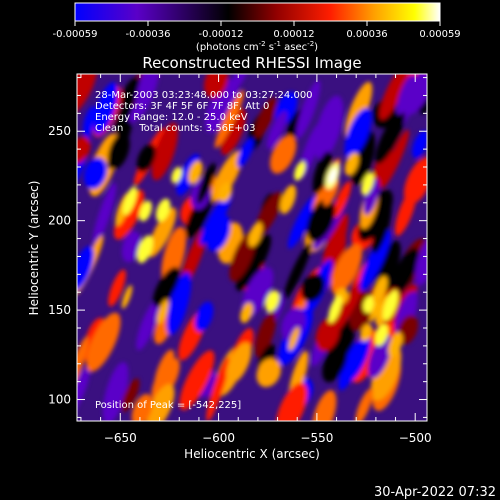 The image size is (500, 500). Describe the element at coordinates (171, 117) in the screenshot. I see `annotation-energy-range: Energy Range: 12.0 - 25.0 keV` at that location.